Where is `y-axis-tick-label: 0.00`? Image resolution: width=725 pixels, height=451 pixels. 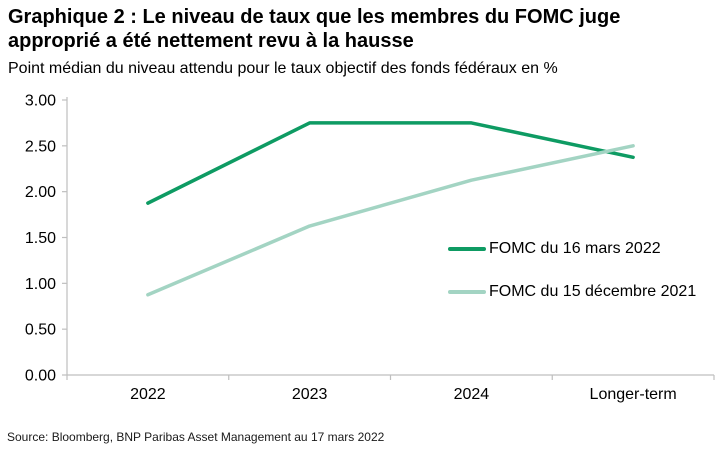
y-axis-tick-label: 0.00 is located at coordinates (40, 376).